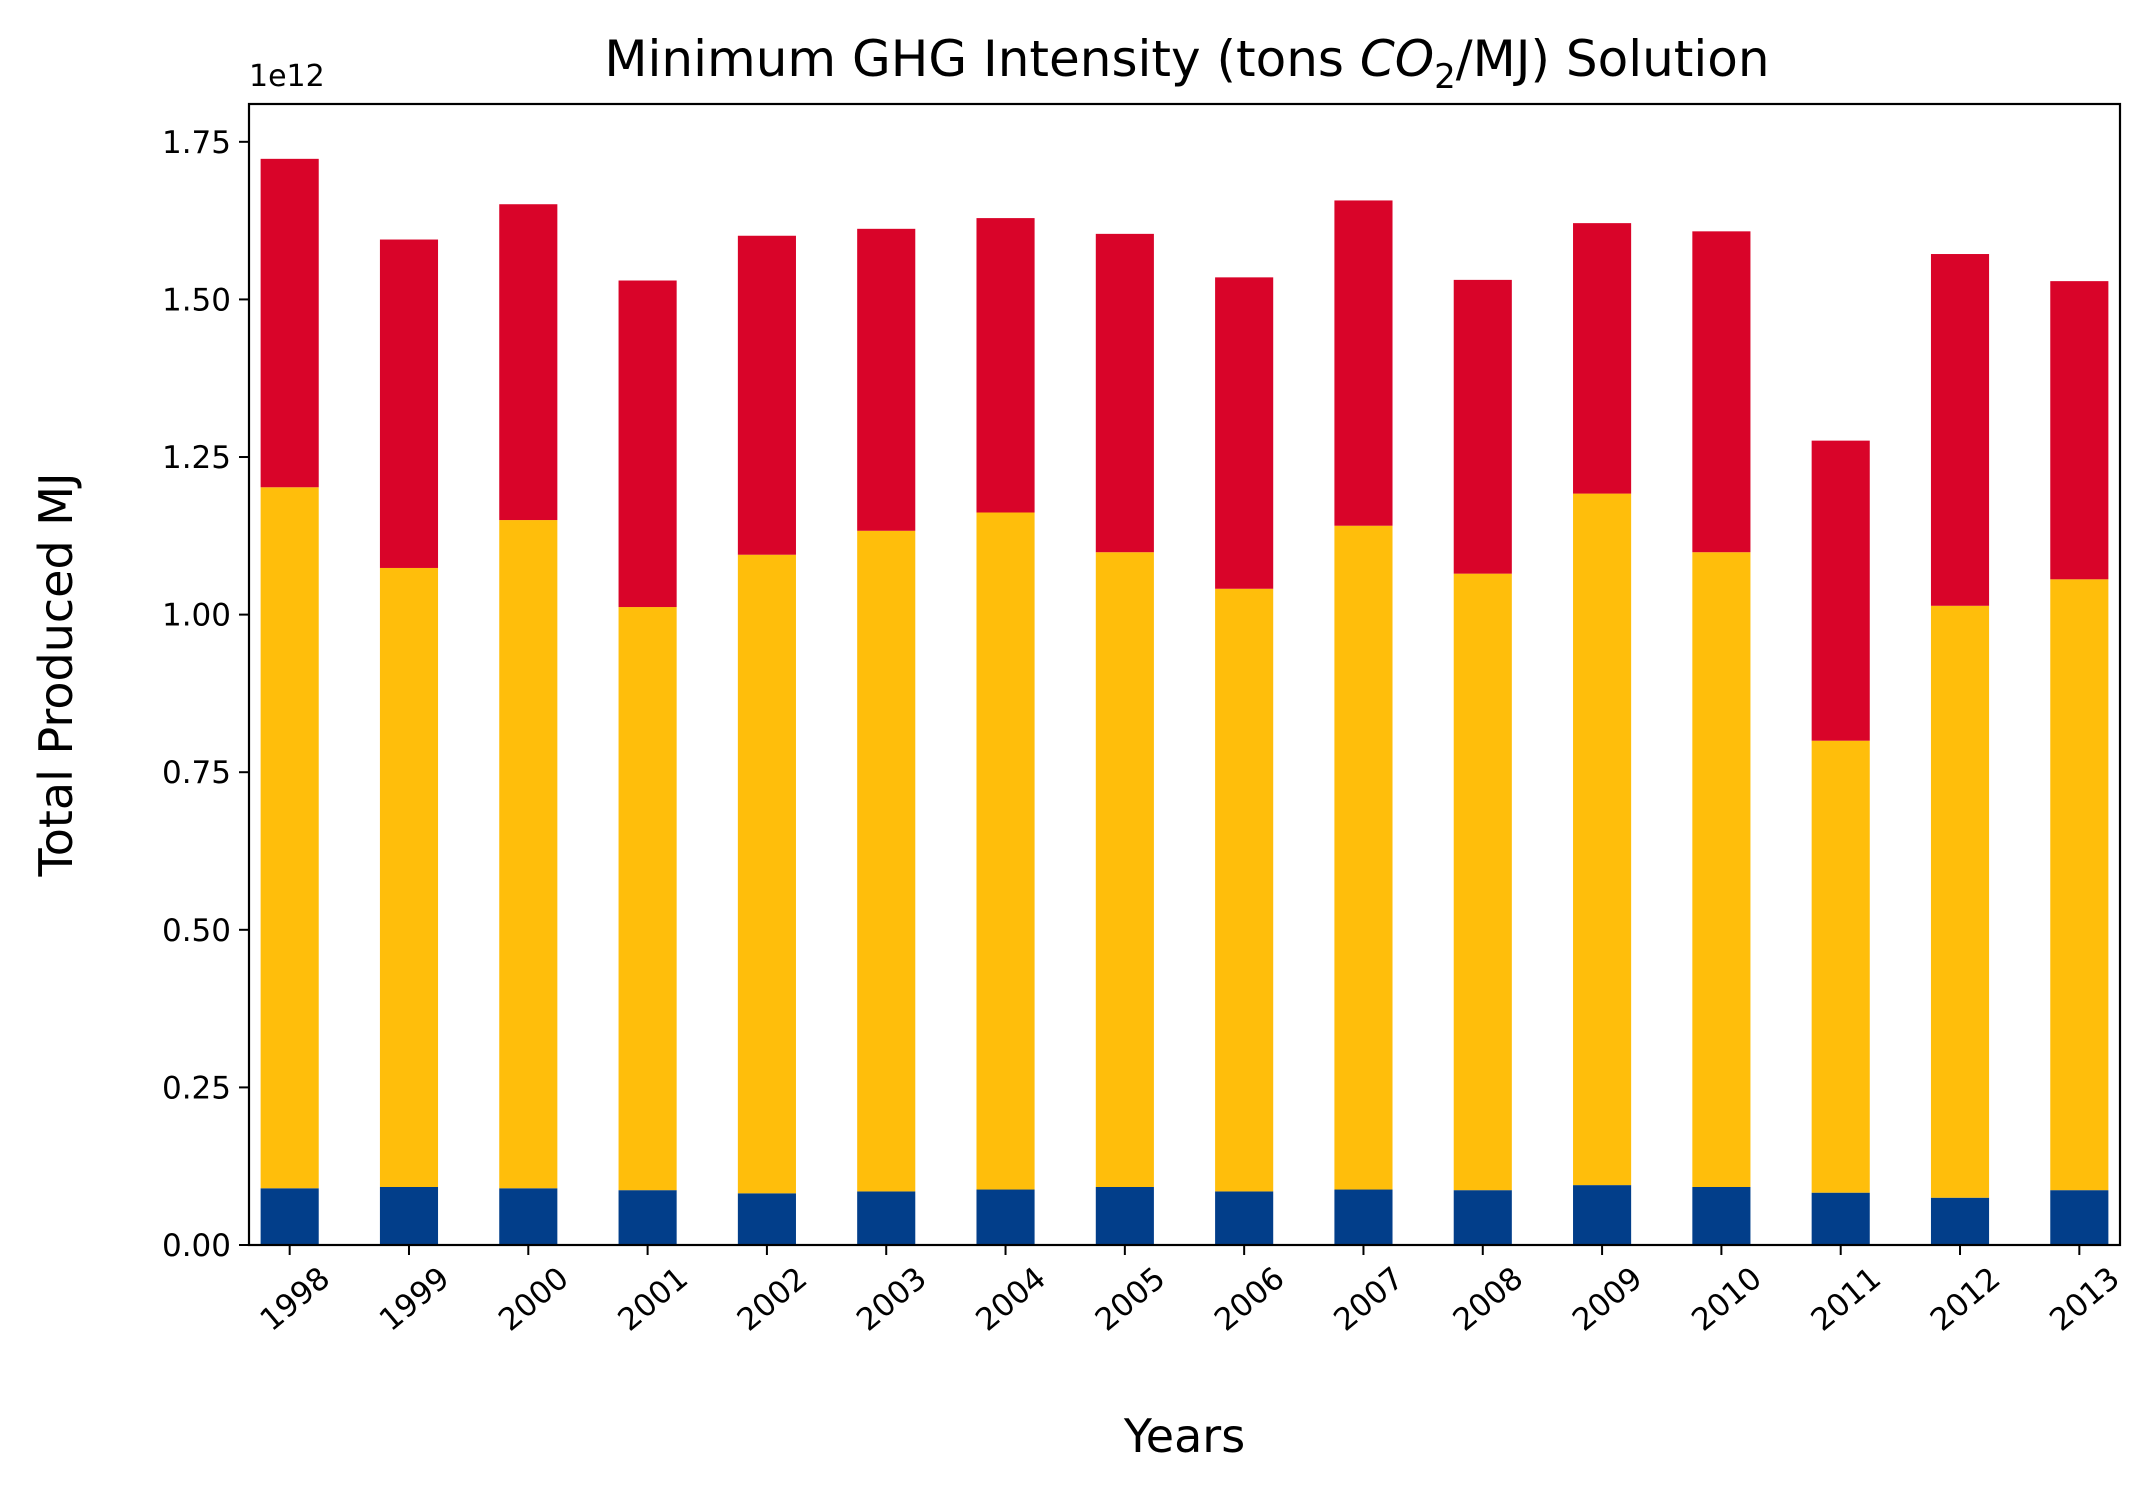 The height and width of the screenshot is (1491, 2143). What do you see at coordinates (653, 1299) in the screenshot?
I see `x-tick-label: 2001` at bounding box center [653, 1299].